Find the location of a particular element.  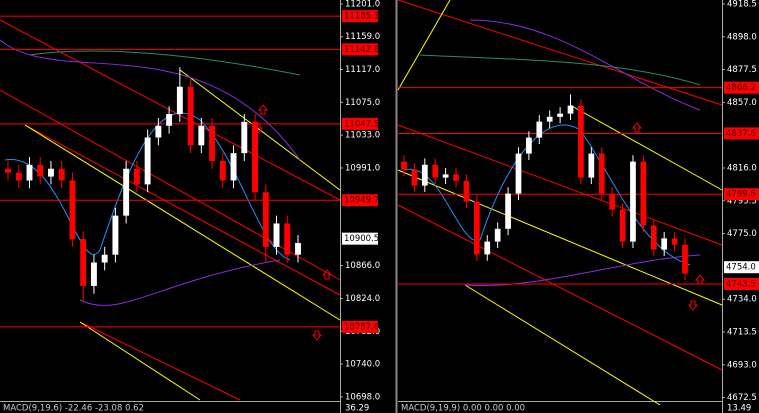

level-label: 4837.6 is located at coordinates (741, 134).